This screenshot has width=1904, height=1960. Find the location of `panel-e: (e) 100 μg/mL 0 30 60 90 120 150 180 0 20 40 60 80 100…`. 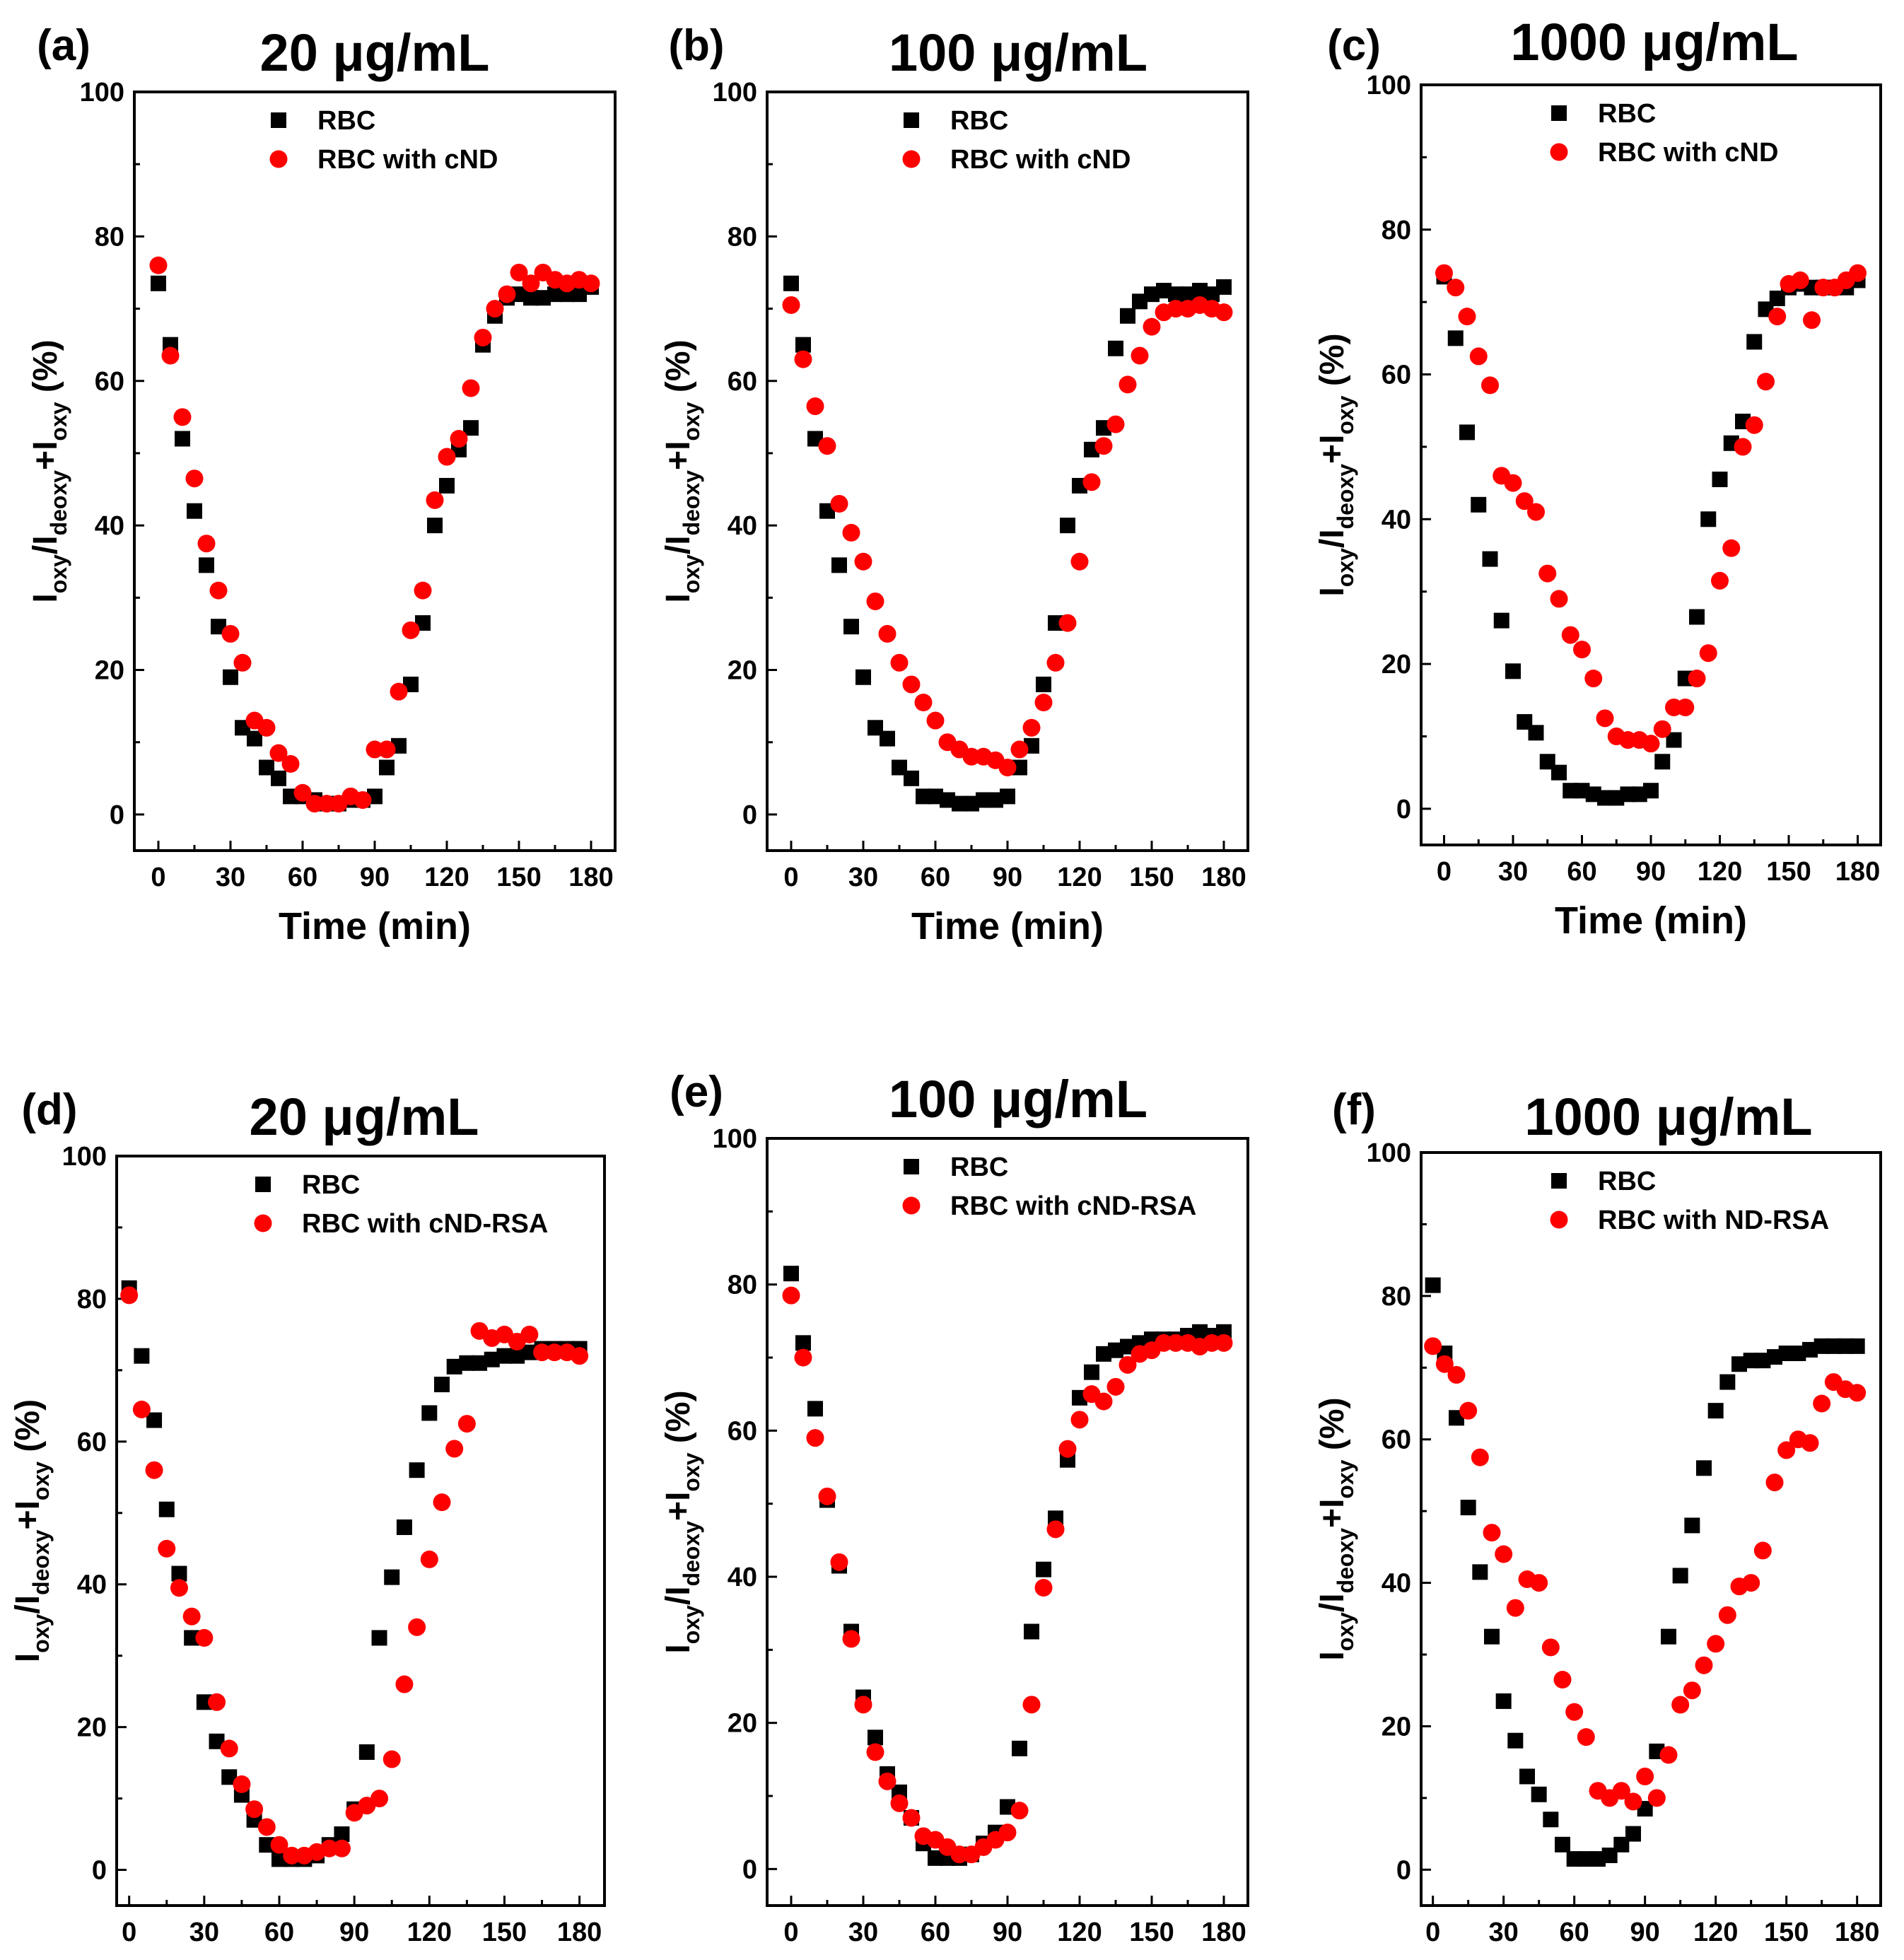

panel-e: (e) 100 μg/mL 0 30 60 90 120 150 180 0 20 40 60 80 100… is located at coordinates (954, 1507).